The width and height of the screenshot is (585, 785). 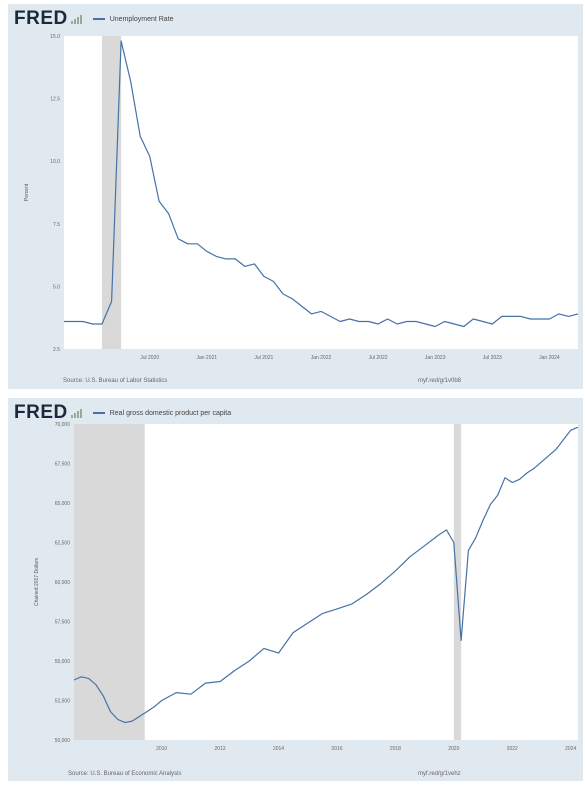 What do you see at coordinates (263, 358) in the screenshot?
I see `x-tick-label: Jul 2021` at bounding box center [263, 358].